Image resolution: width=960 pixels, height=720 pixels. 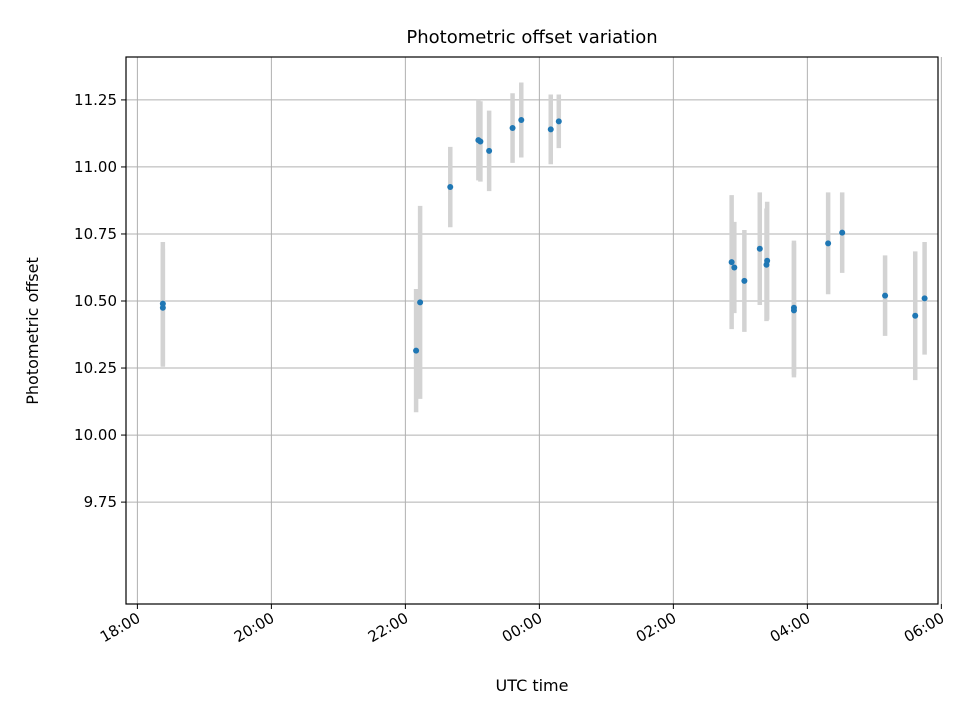 What do you see at coordinates (100, 502) in the screenshot?
I see `y-tick-label: 9.75` at bounding box center [100, 502].